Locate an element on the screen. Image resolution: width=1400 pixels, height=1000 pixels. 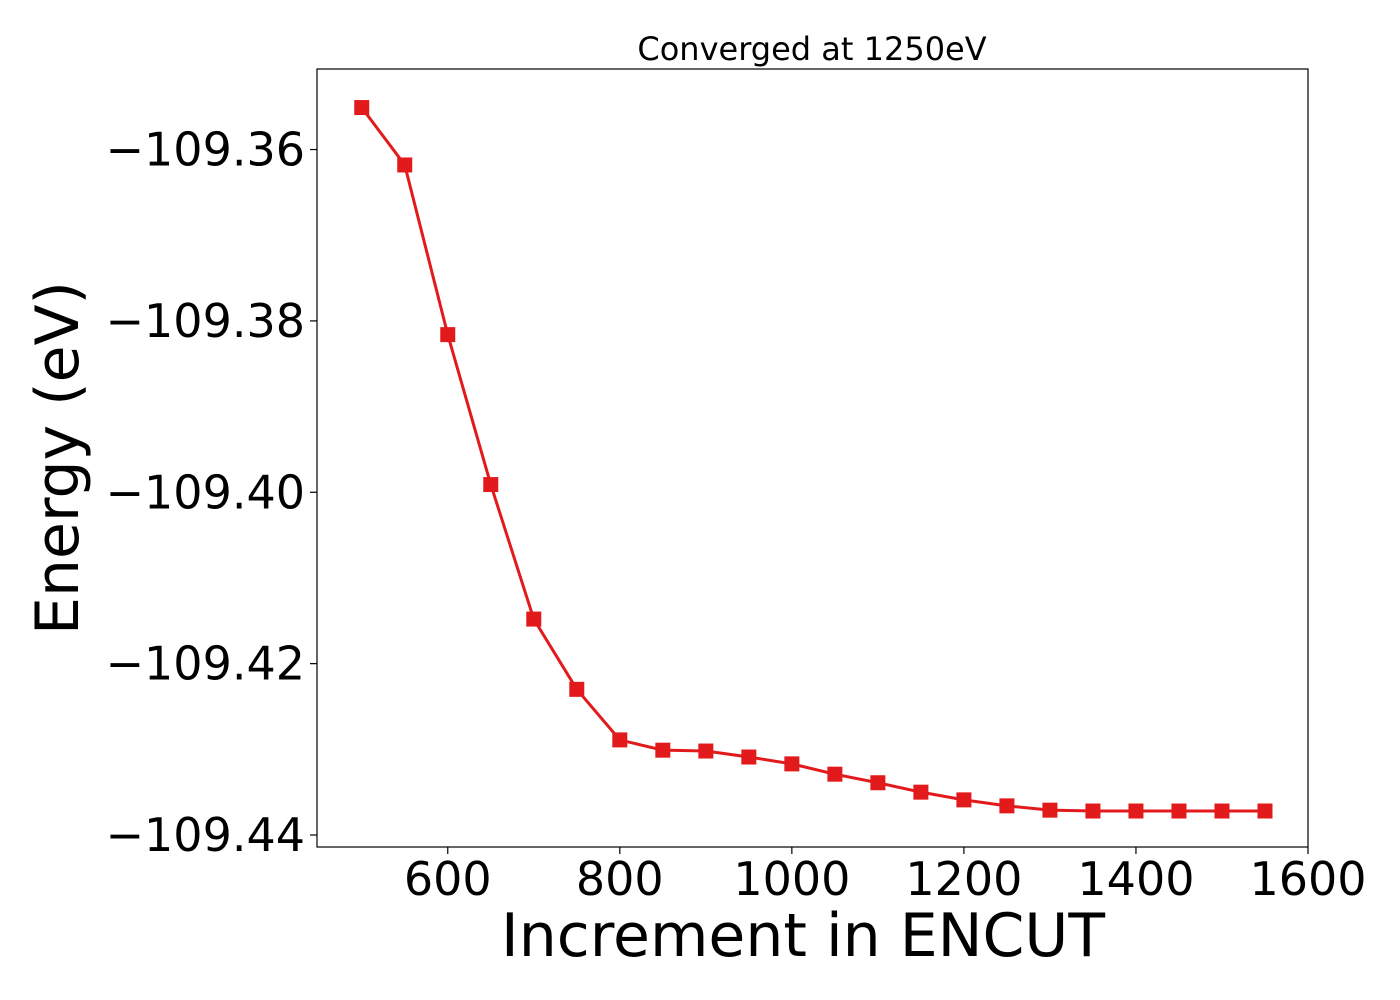
x-tick-label: 1200 is located at coordinates (963, 879).